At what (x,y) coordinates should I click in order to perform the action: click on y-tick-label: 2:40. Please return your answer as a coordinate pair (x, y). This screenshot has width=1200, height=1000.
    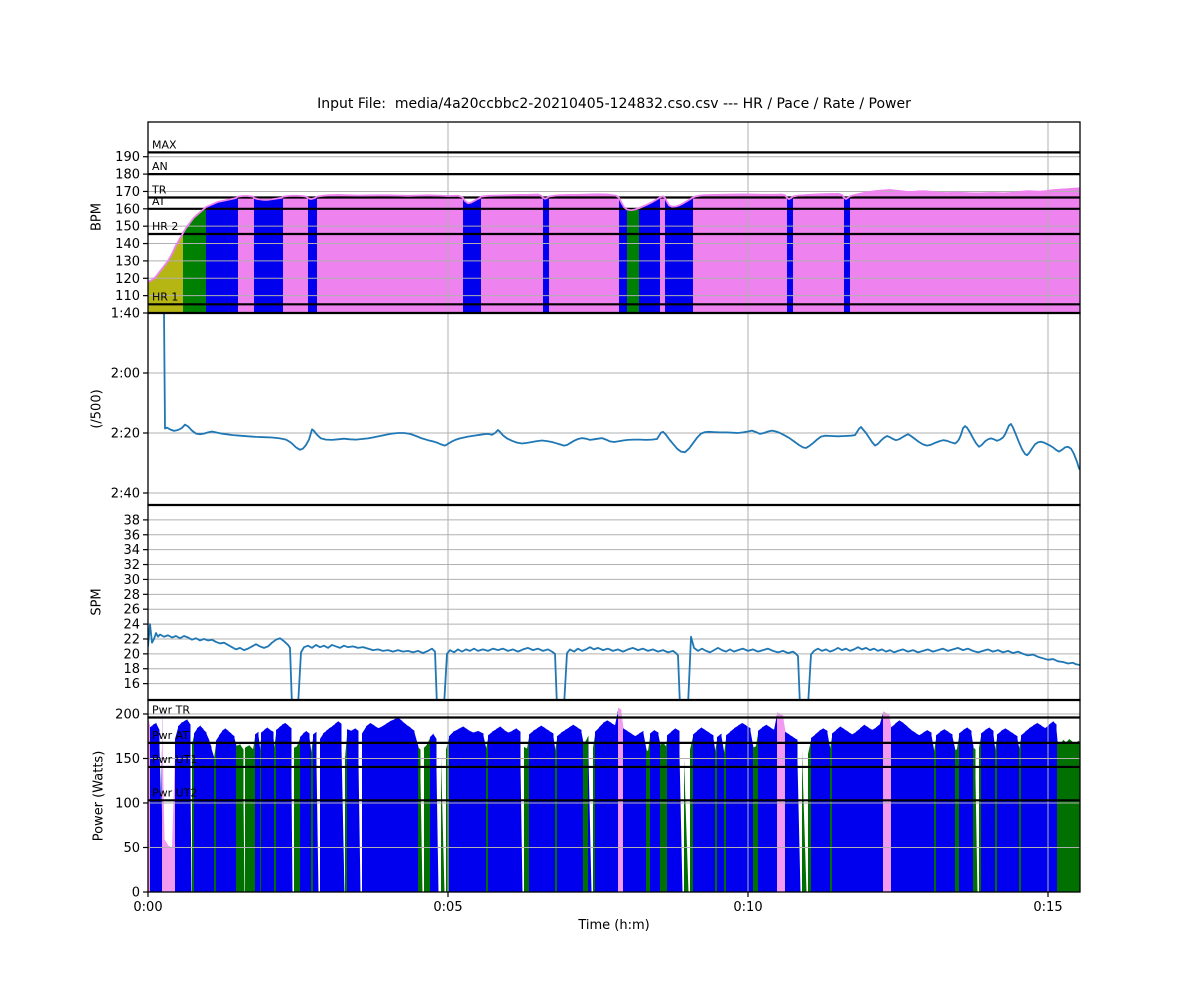
    Looking at the image, I should click on (125, 494).